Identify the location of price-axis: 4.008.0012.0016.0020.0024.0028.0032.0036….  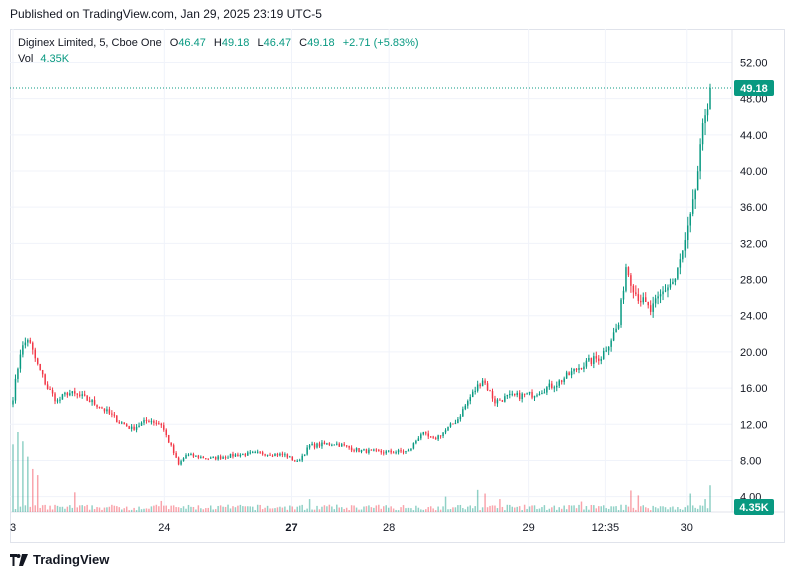
(754, 280).